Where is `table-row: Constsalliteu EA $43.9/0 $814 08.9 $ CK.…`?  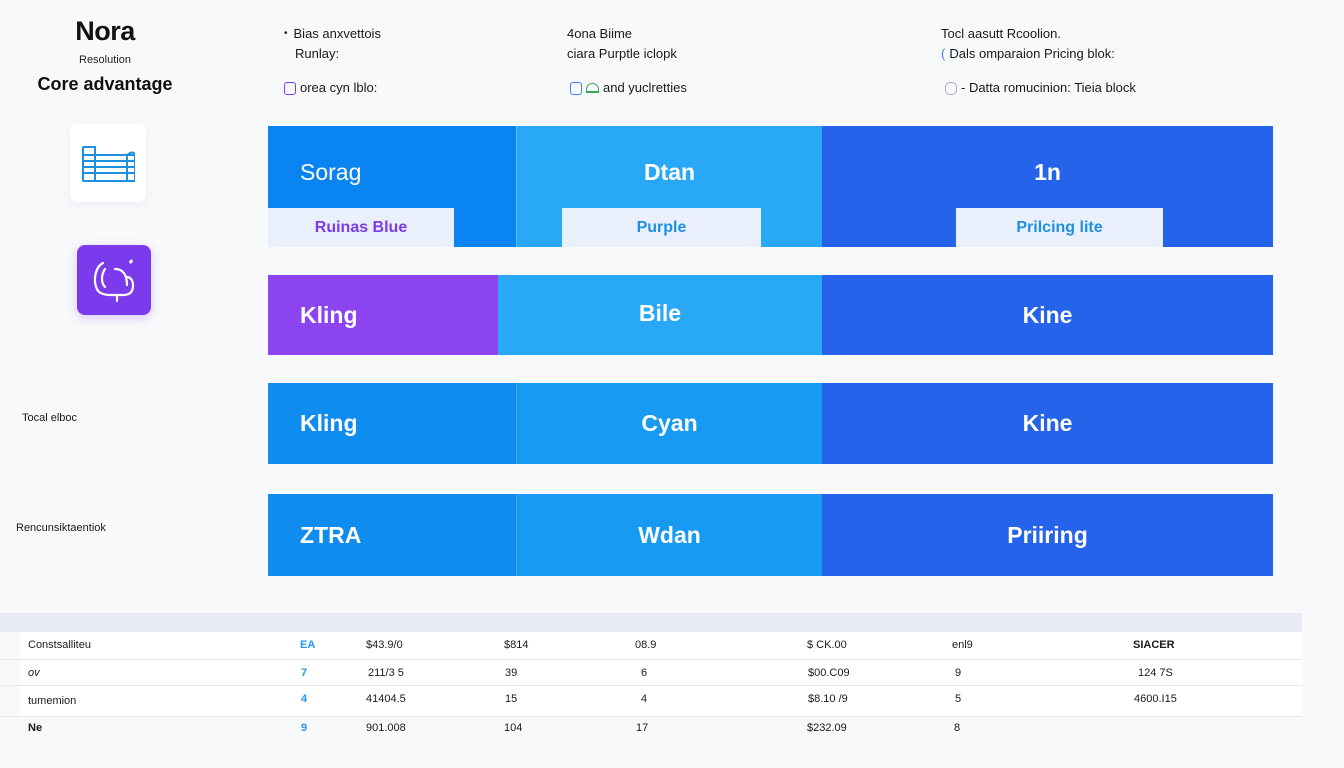
table-row: Constsalliteu EA $43.9/0 $814 08.9 $ CK.… is located at coordinates (651, 646).